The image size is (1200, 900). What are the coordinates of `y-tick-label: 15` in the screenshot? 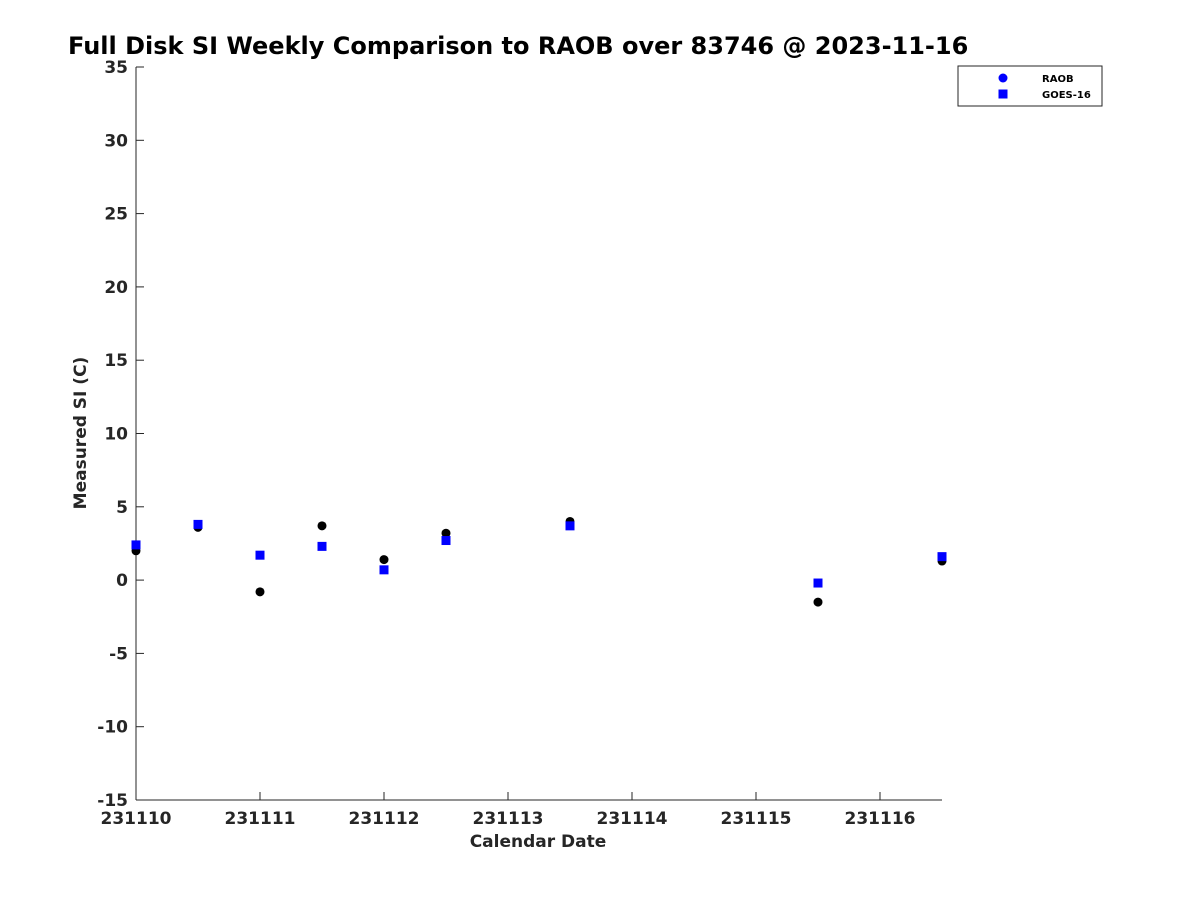 It's located at (116, 361).